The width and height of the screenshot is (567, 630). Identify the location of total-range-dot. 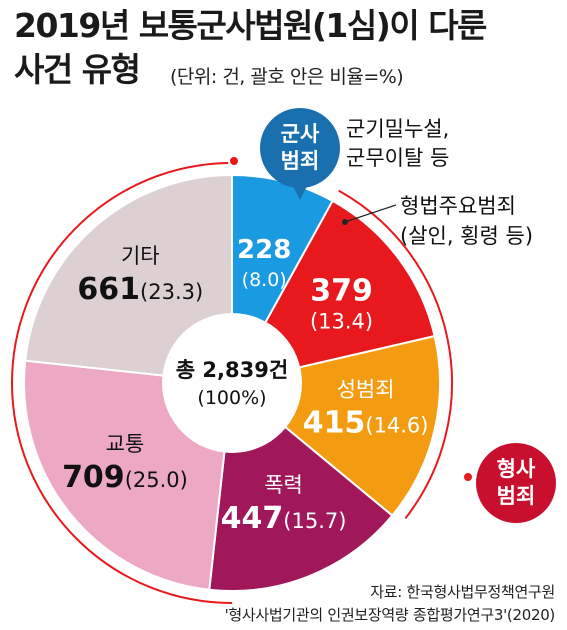
(234, 161).